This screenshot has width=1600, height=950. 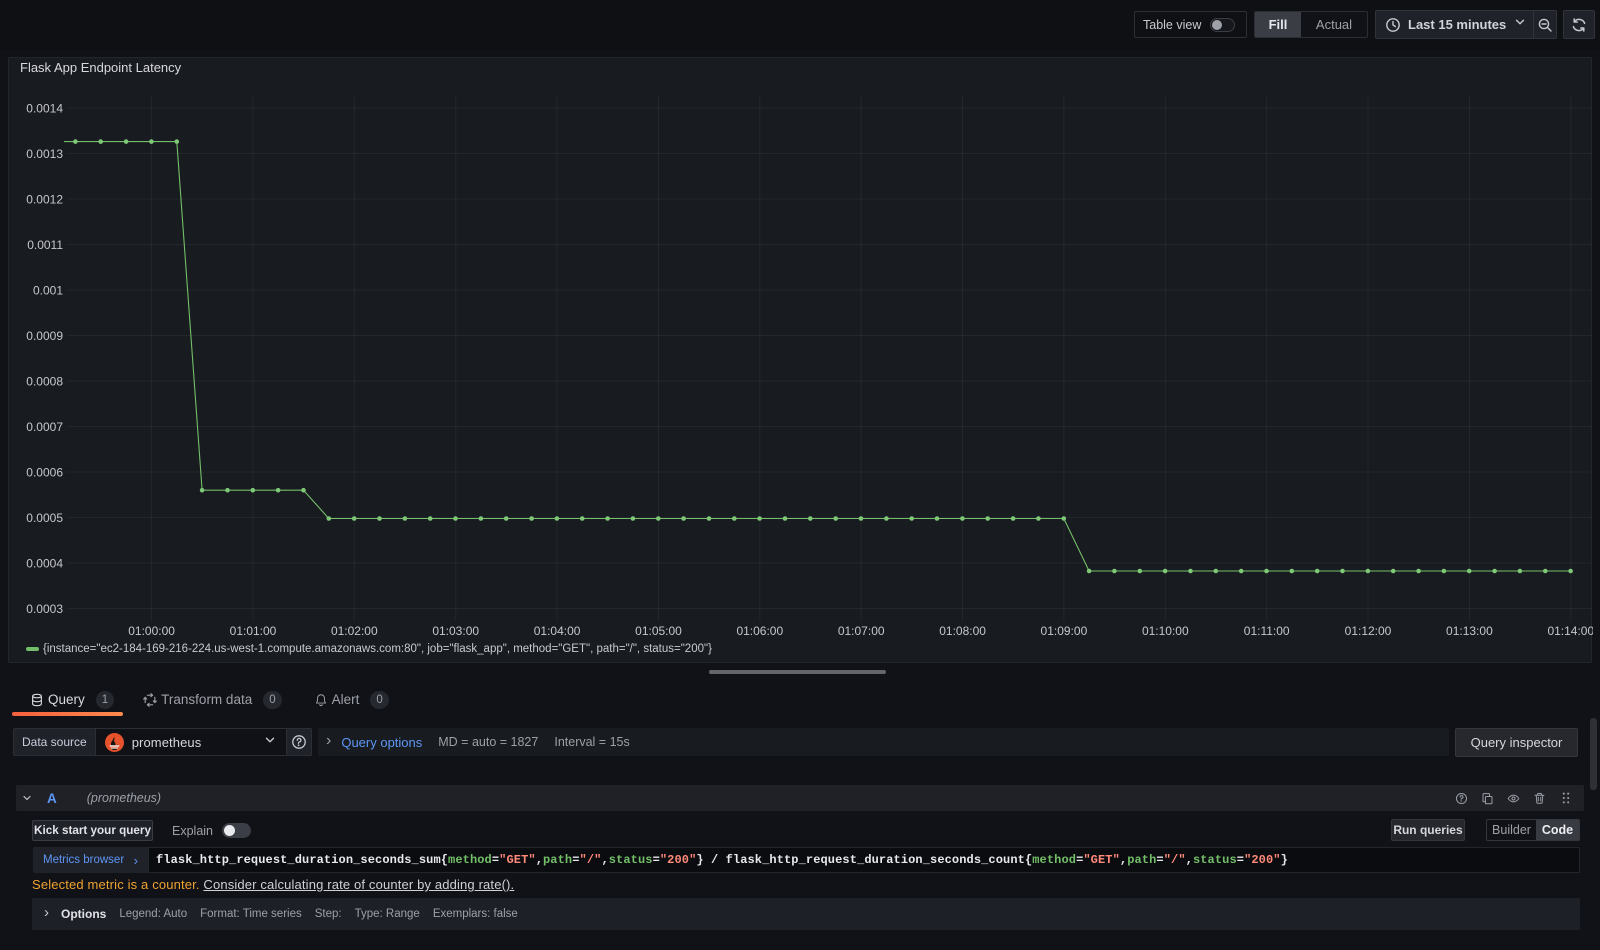 What do you see at coordinates (1165, 631) in the screenshot?
I see `svg-text: 01:10:00` at bounding box center [1165, 631].